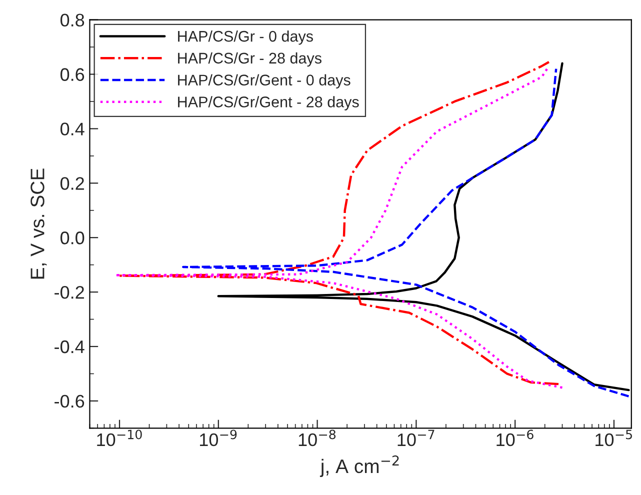 This screenshot has width=641, height=495. What do you see at coordinates (72, 74) in the screenshot?
I see `y-tick-label: 0.6` at bounding box center [72, 74].